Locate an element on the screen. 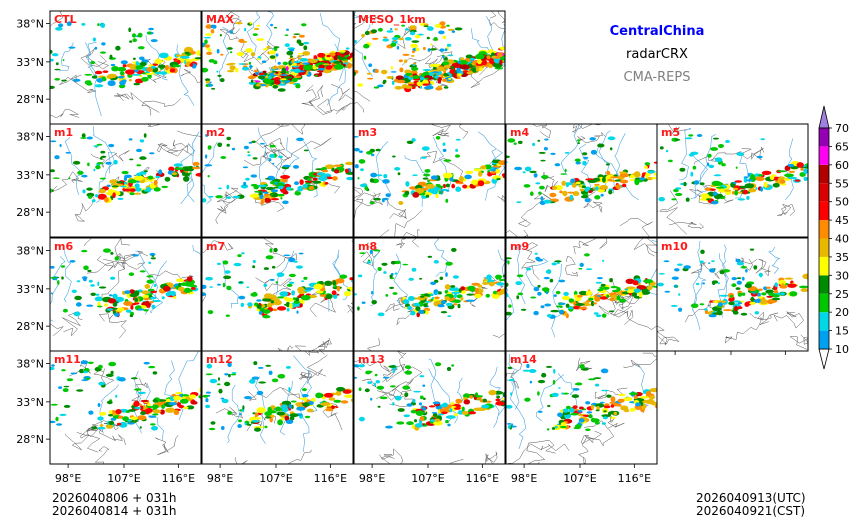 The height and width of the screenshot is (528, 860). panel-label: m14 is located at coordinates (523, 359).